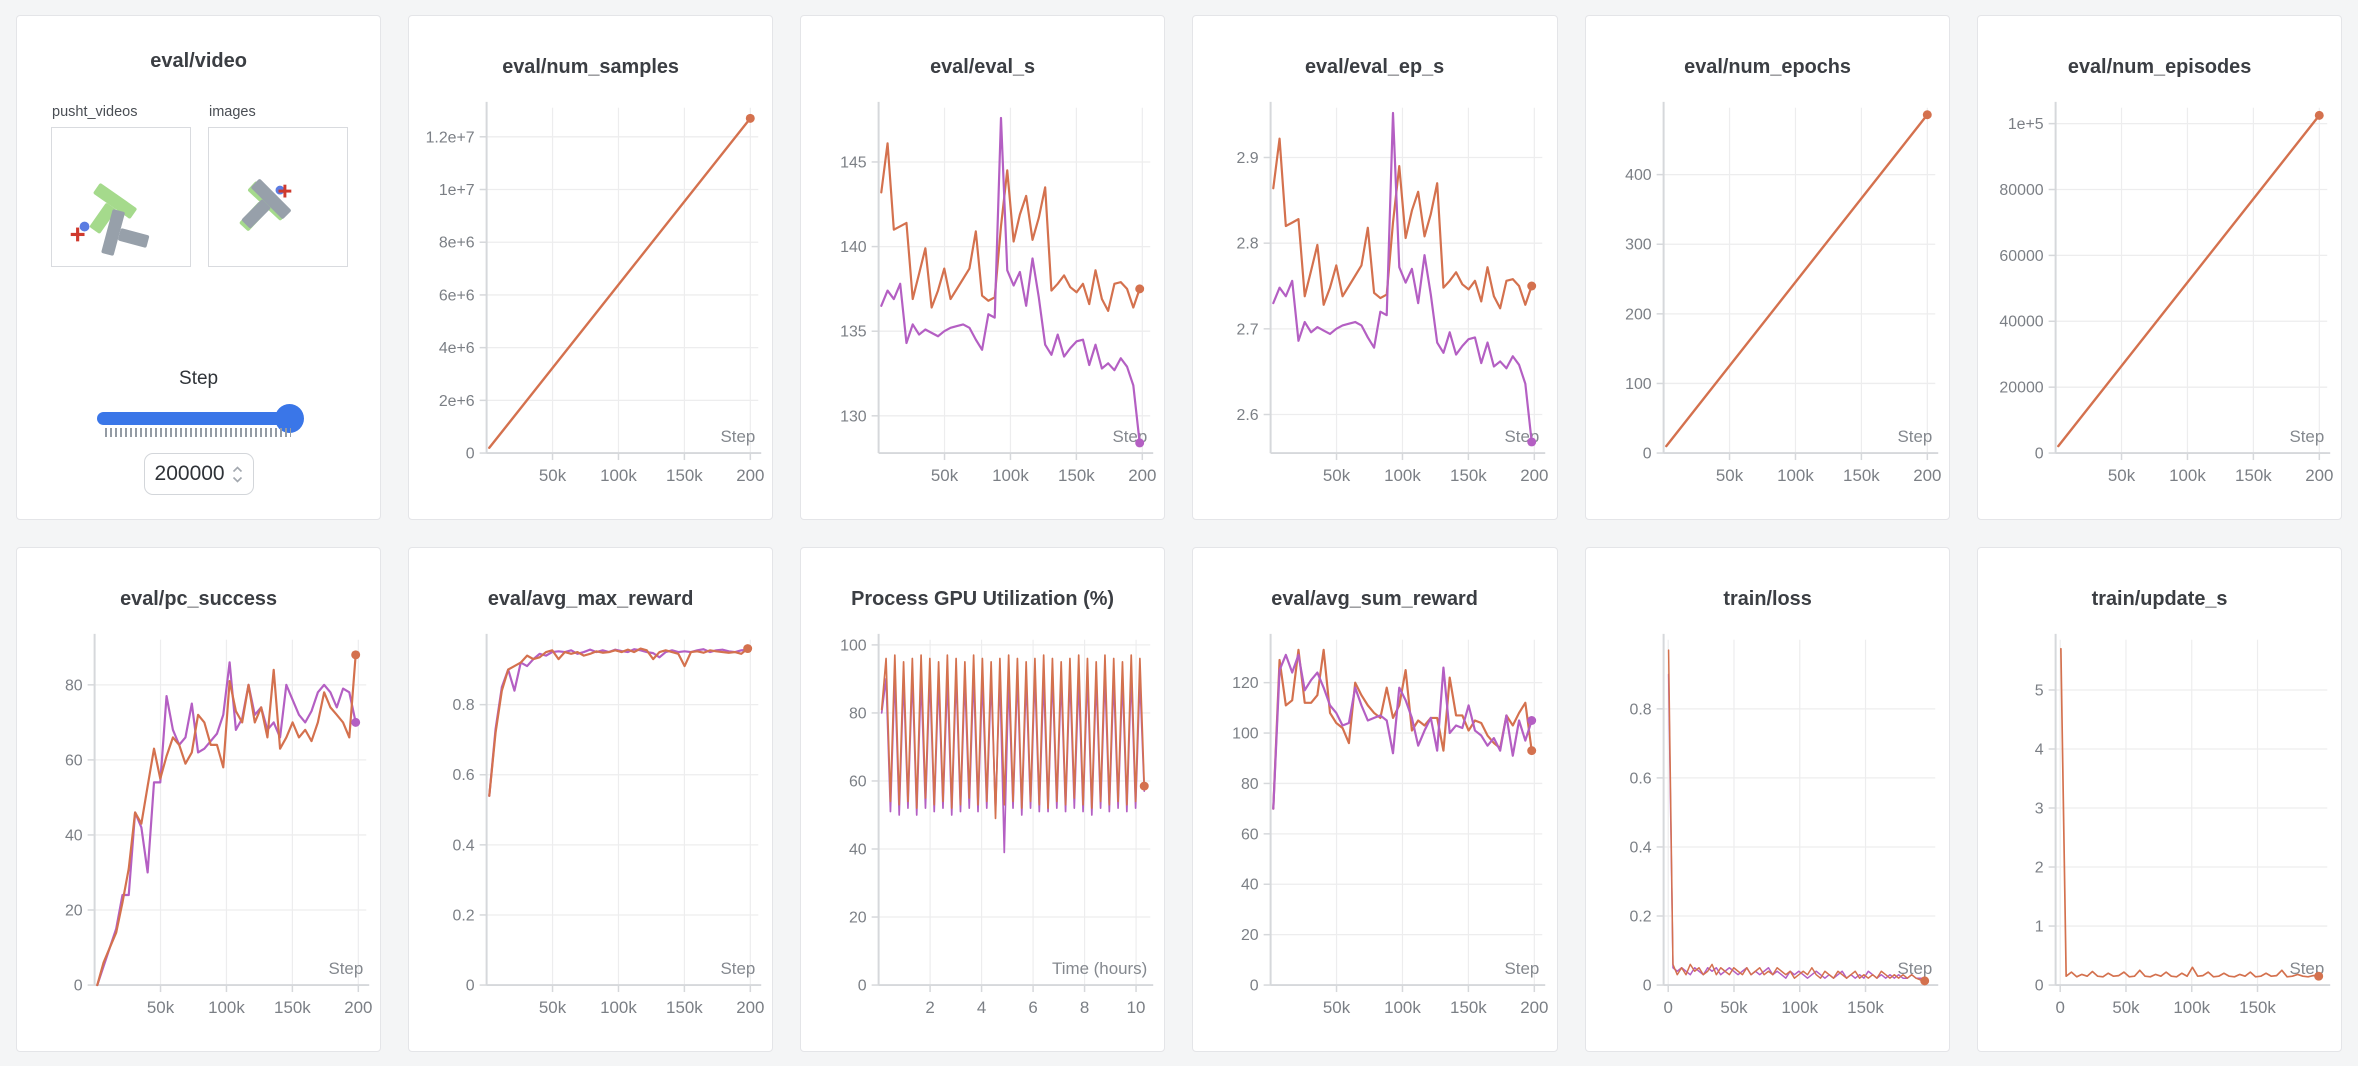  I want to click on svg-text: 0.8, so click(1640, 709).